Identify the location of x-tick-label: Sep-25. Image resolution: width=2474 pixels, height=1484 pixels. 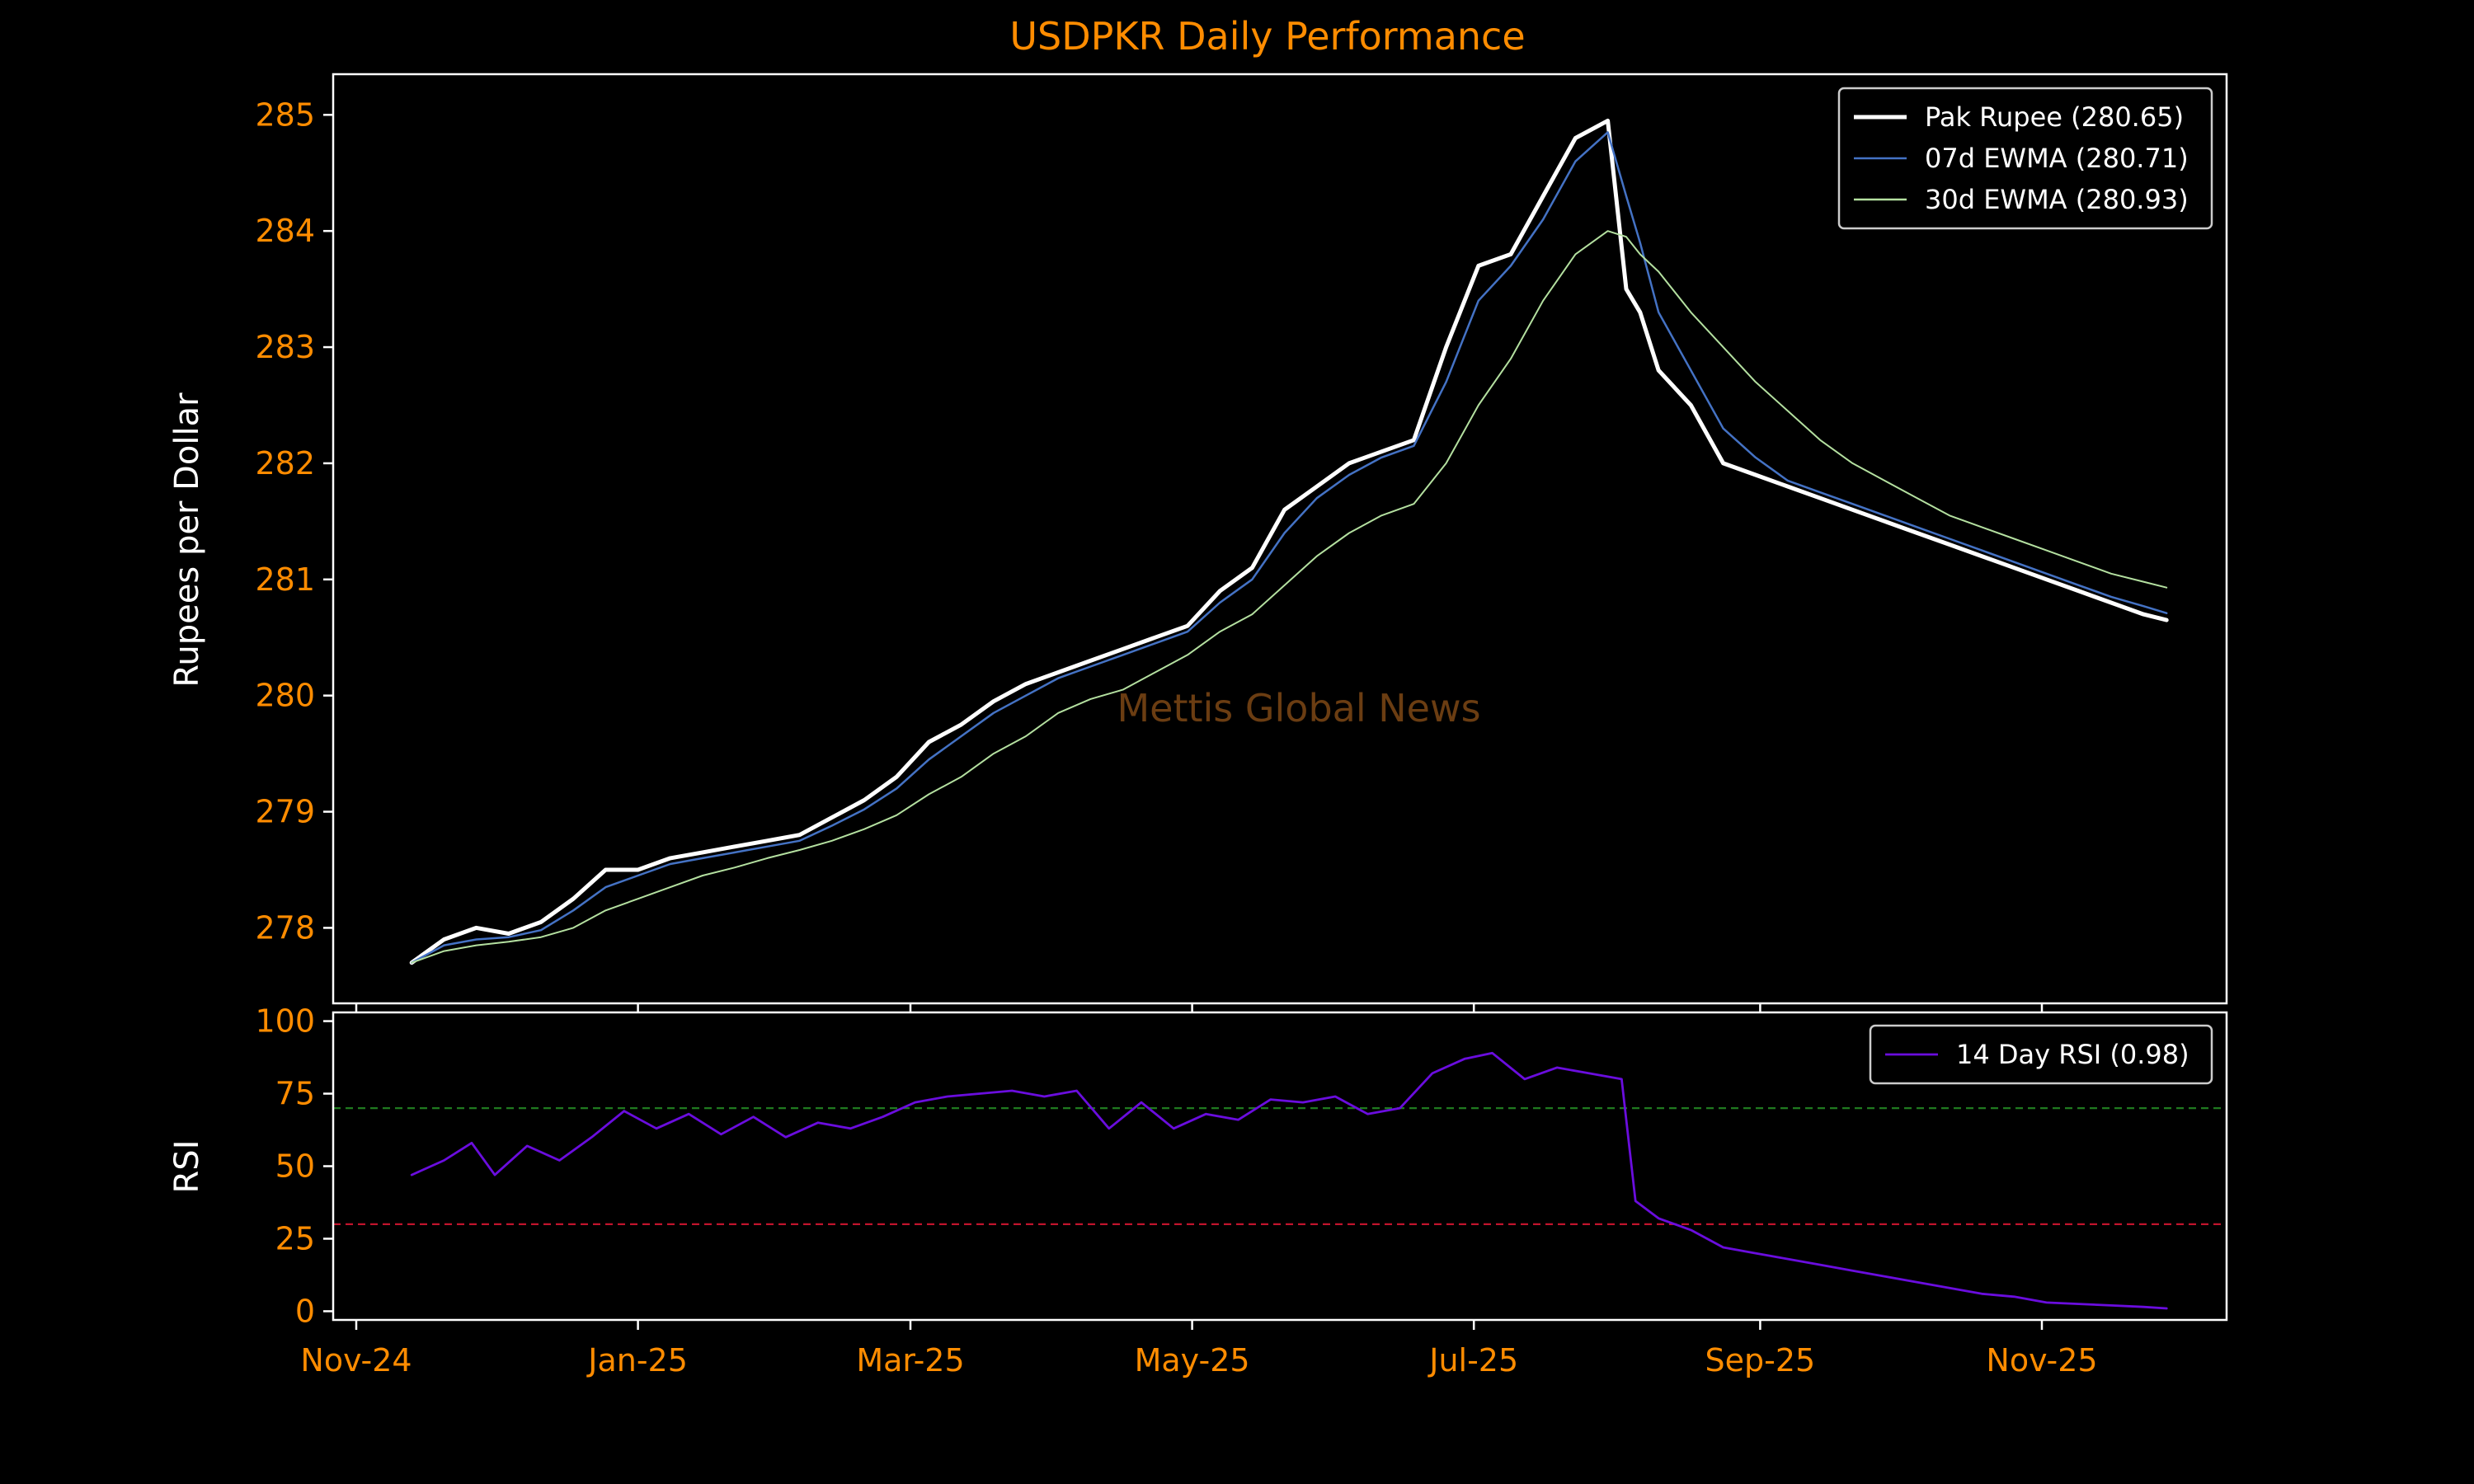
(1760, 1360).